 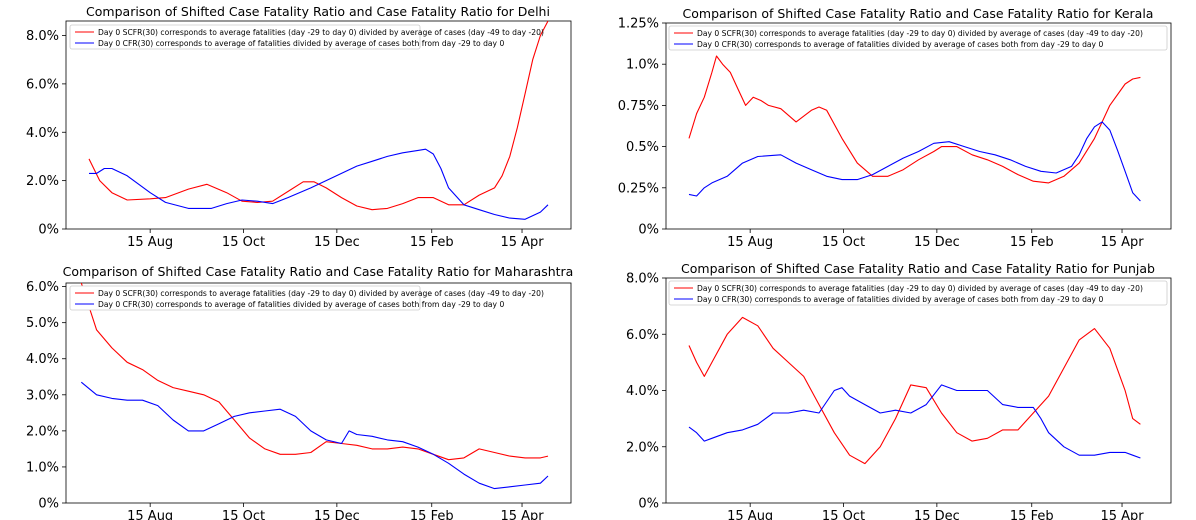 I want to click on series-line-scfr-punjab, so click(x=914, y=390).